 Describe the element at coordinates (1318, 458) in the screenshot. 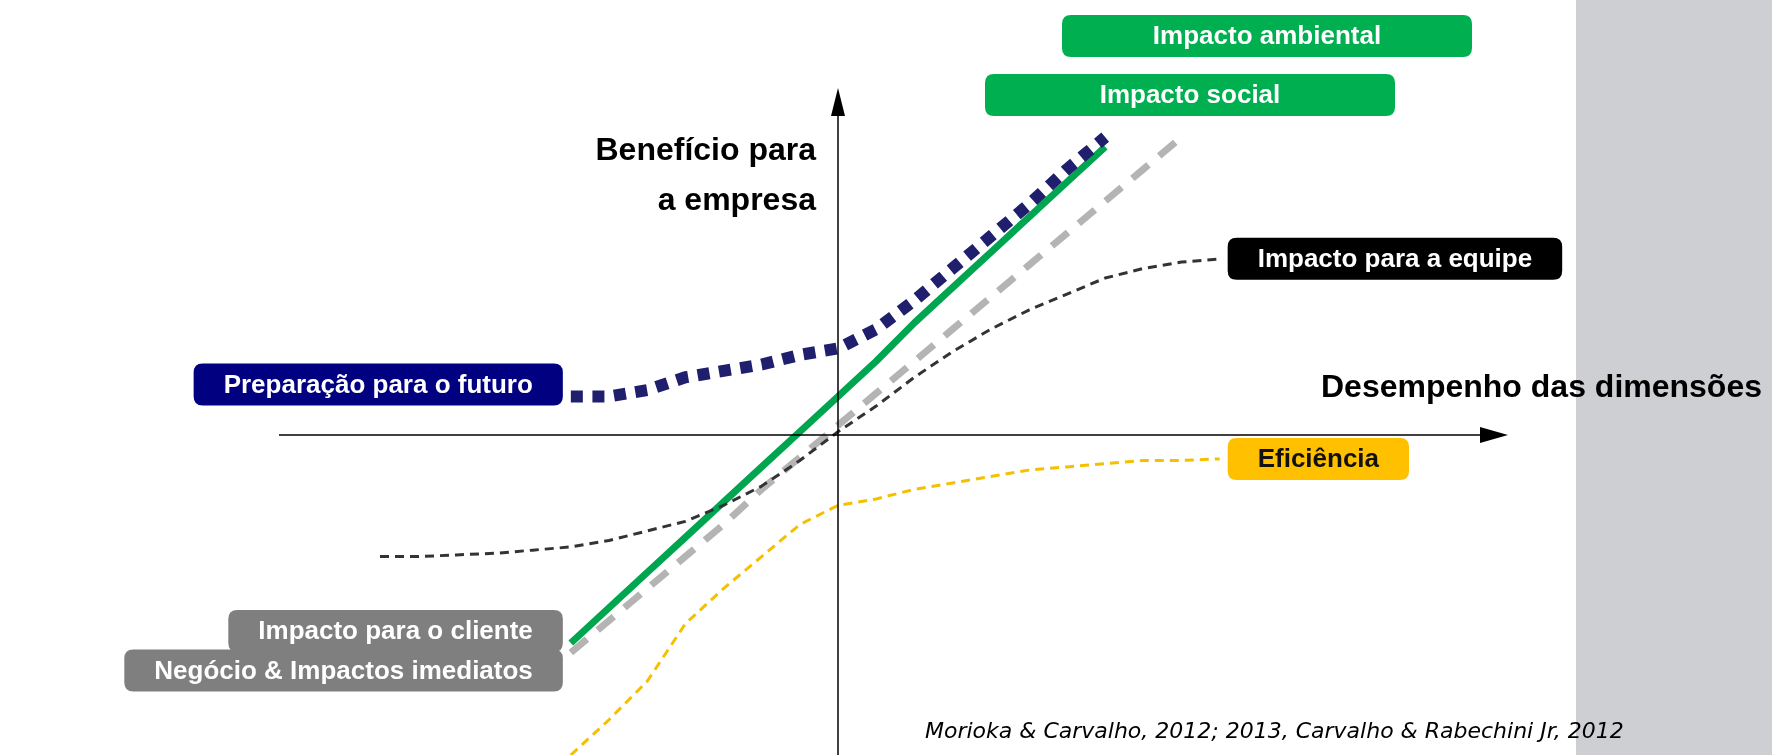

I see `series-label: Eficiência` at that location.